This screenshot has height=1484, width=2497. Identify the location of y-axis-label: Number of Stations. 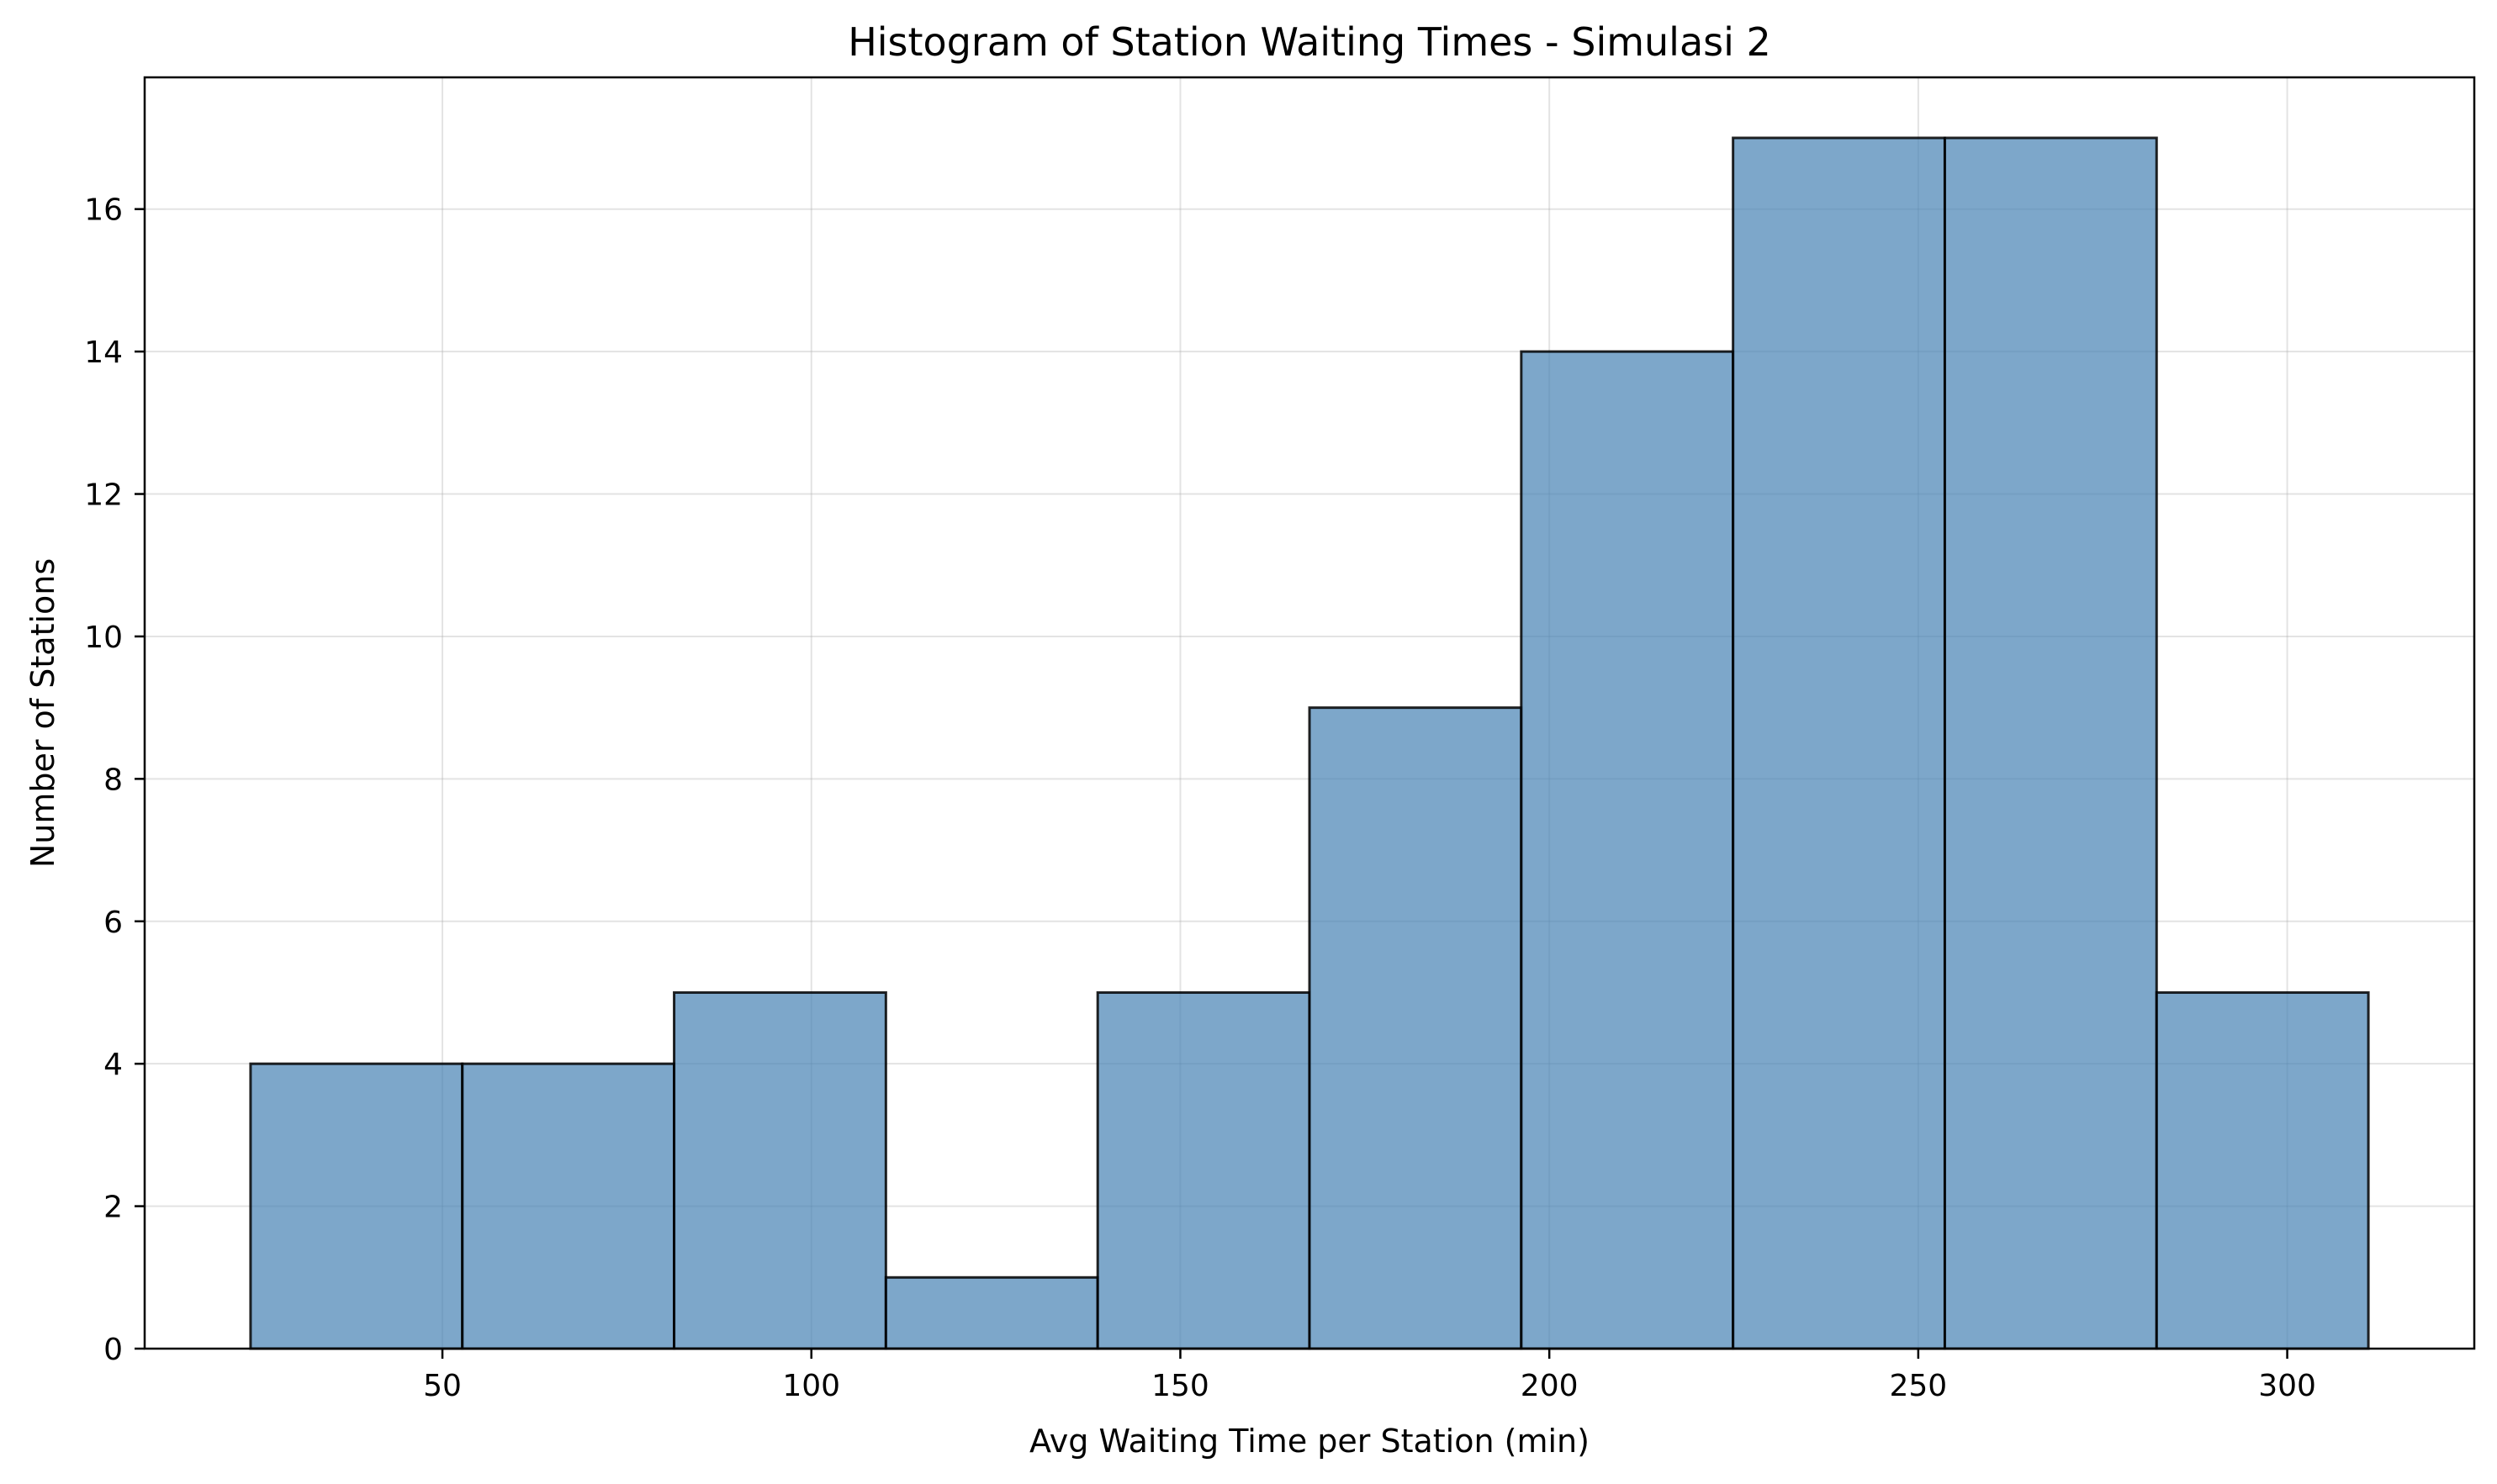
(42, 713).